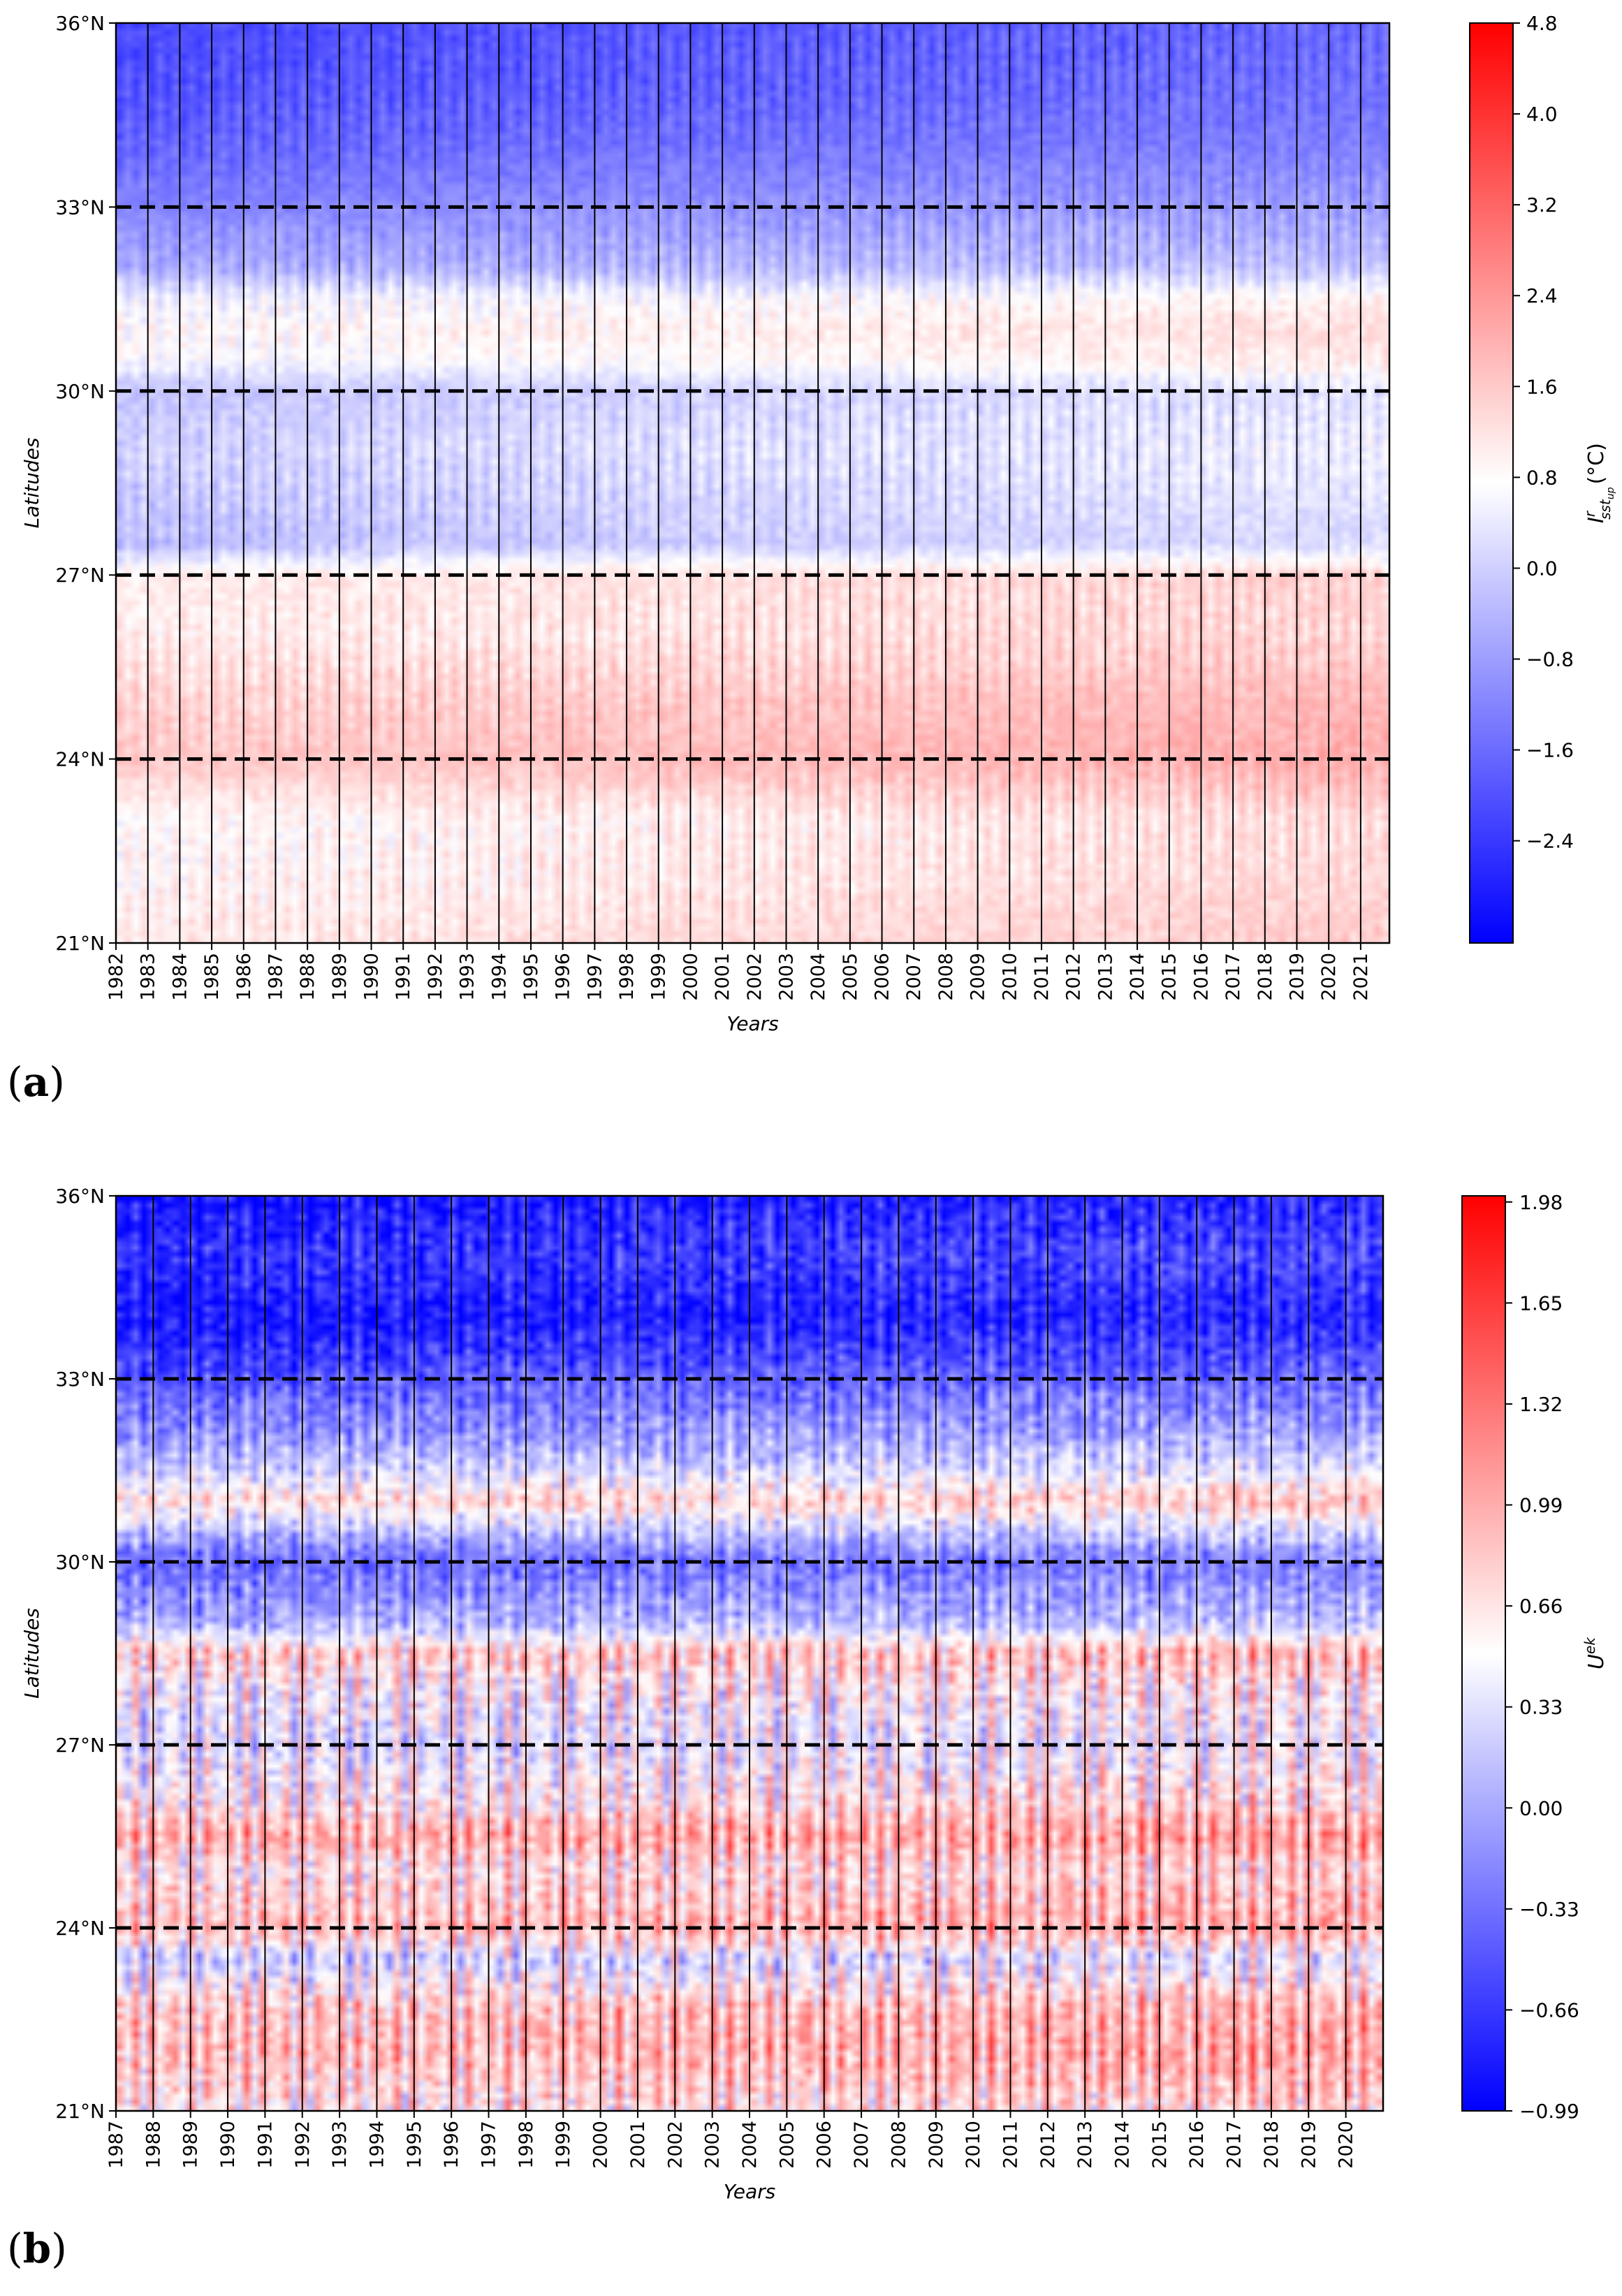 Image resolution: width=1622 pixels, height=2296 pixels. I want to click on colorbar-tick-label: 0.0, so click(1542, 568).